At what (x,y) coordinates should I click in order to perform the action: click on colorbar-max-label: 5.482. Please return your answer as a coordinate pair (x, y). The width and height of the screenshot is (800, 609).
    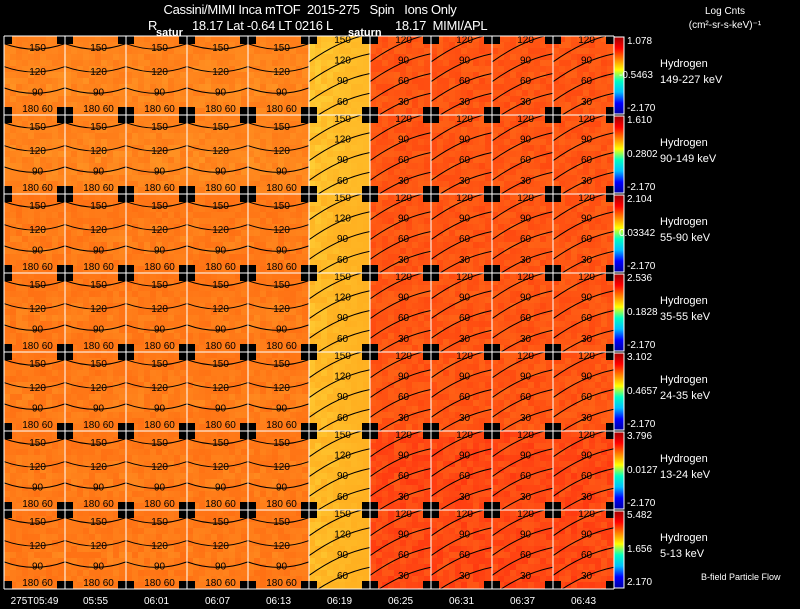
    Looking at the image, I should click on (640, 515).